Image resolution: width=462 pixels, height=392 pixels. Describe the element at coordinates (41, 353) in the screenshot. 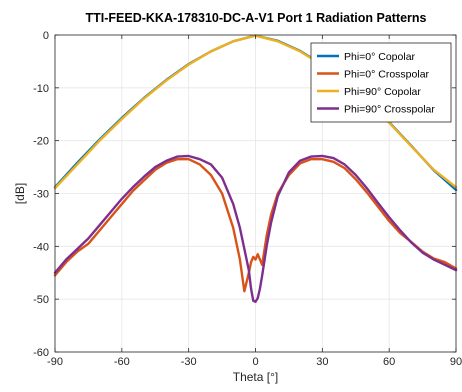

I see `y-tick-label: -60` at that location.